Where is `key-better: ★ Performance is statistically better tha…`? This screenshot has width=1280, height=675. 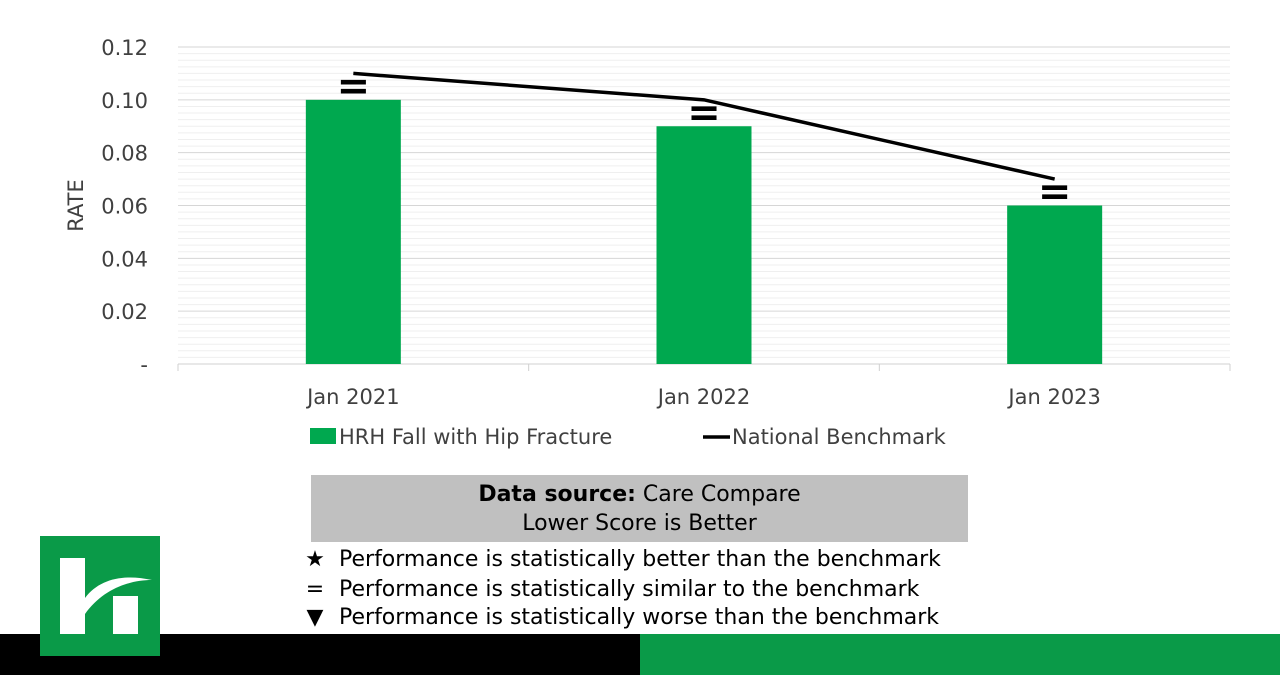
key-better: ★ Performance is statistically better tha… is located at coordinates (620, 560).